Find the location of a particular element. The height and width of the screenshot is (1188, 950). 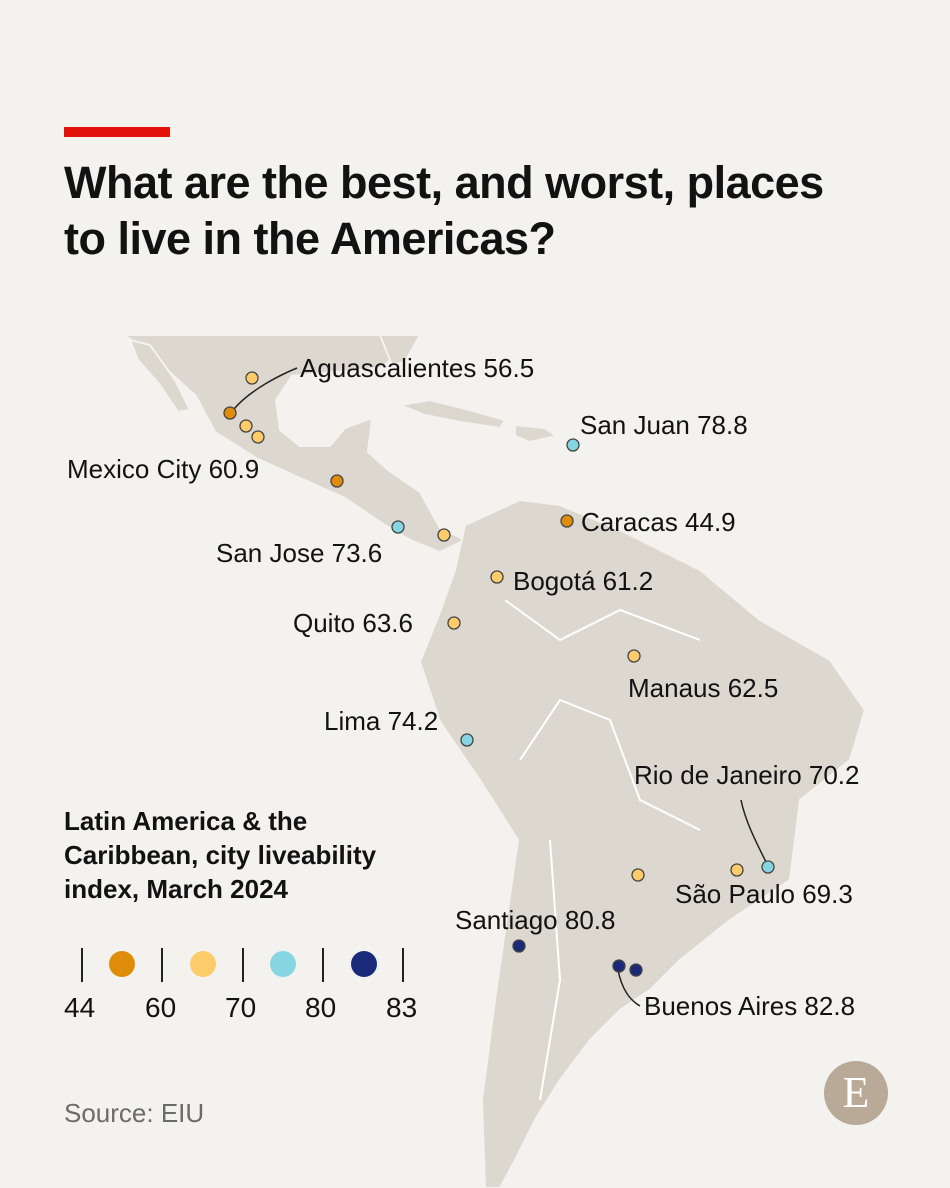

dot-lima is located at coordinates (467, 740).